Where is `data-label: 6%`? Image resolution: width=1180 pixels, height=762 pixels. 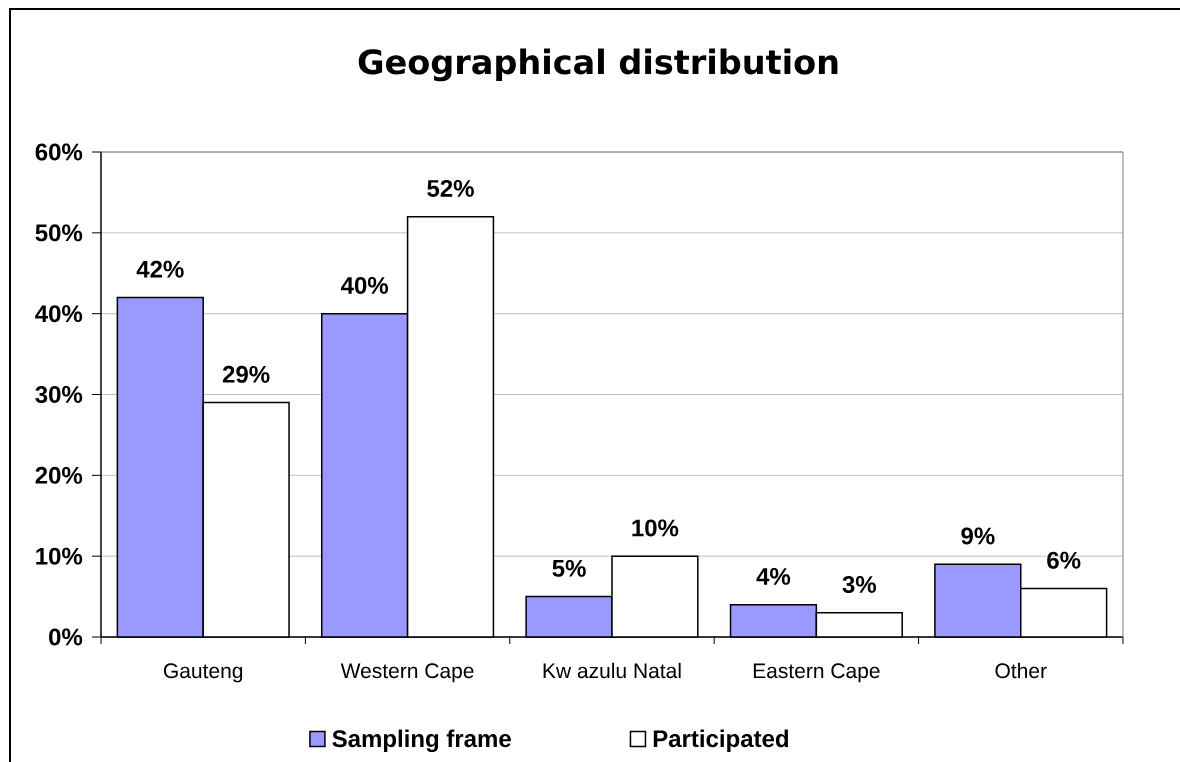
data-label: 6% is located at coordinates (1064, 560).